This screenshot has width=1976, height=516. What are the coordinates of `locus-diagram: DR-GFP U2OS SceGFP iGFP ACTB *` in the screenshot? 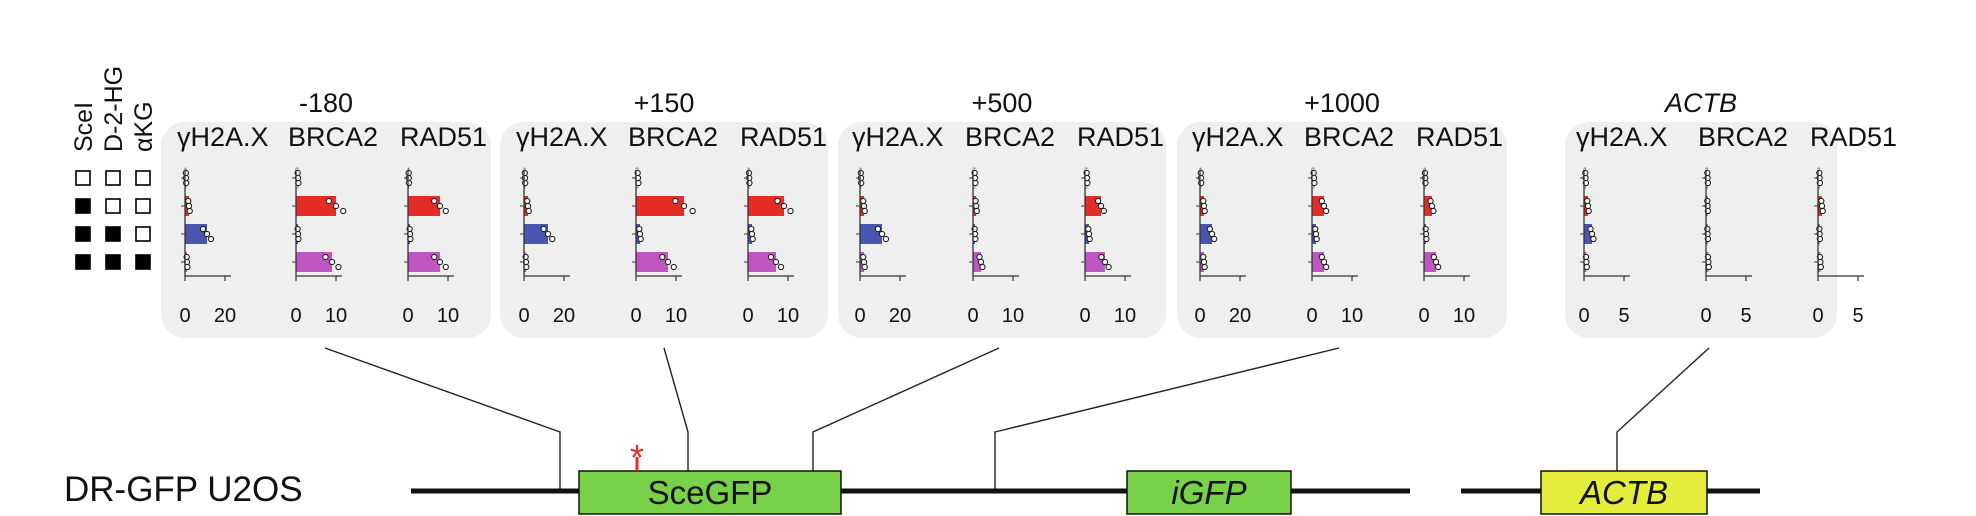 It's located at (912, 476).